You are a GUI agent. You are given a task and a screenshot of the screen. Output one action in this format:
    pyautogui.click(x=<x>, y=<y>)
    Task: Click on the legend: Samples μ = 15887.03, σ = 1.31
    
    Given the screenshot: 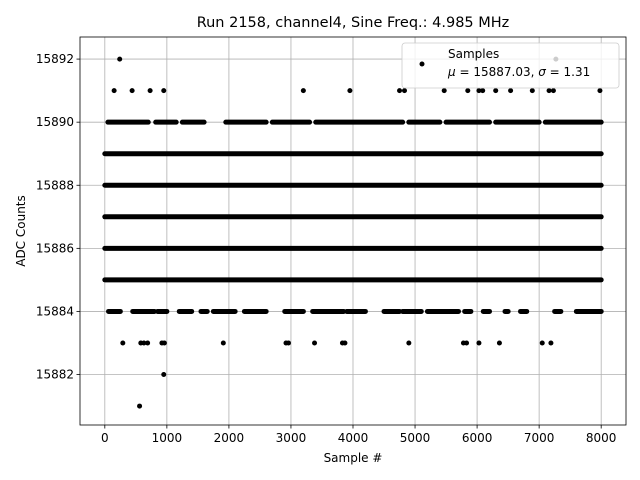 What is the action you would take?
    pyautogui.click(x=510, y=65)
    